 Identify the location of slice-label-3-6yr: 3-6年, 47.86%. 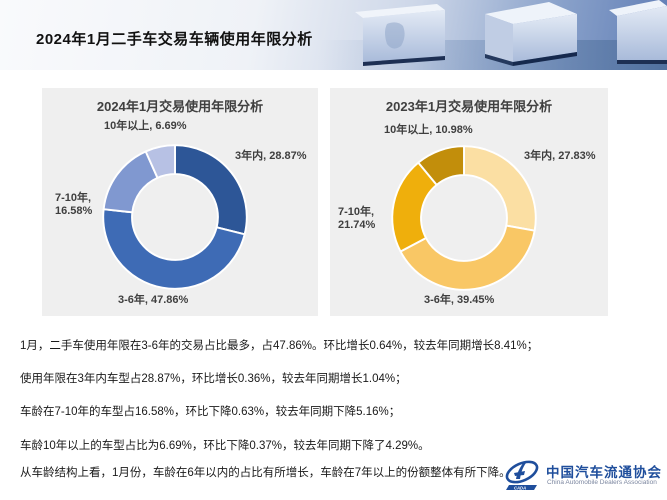
(153, 300).